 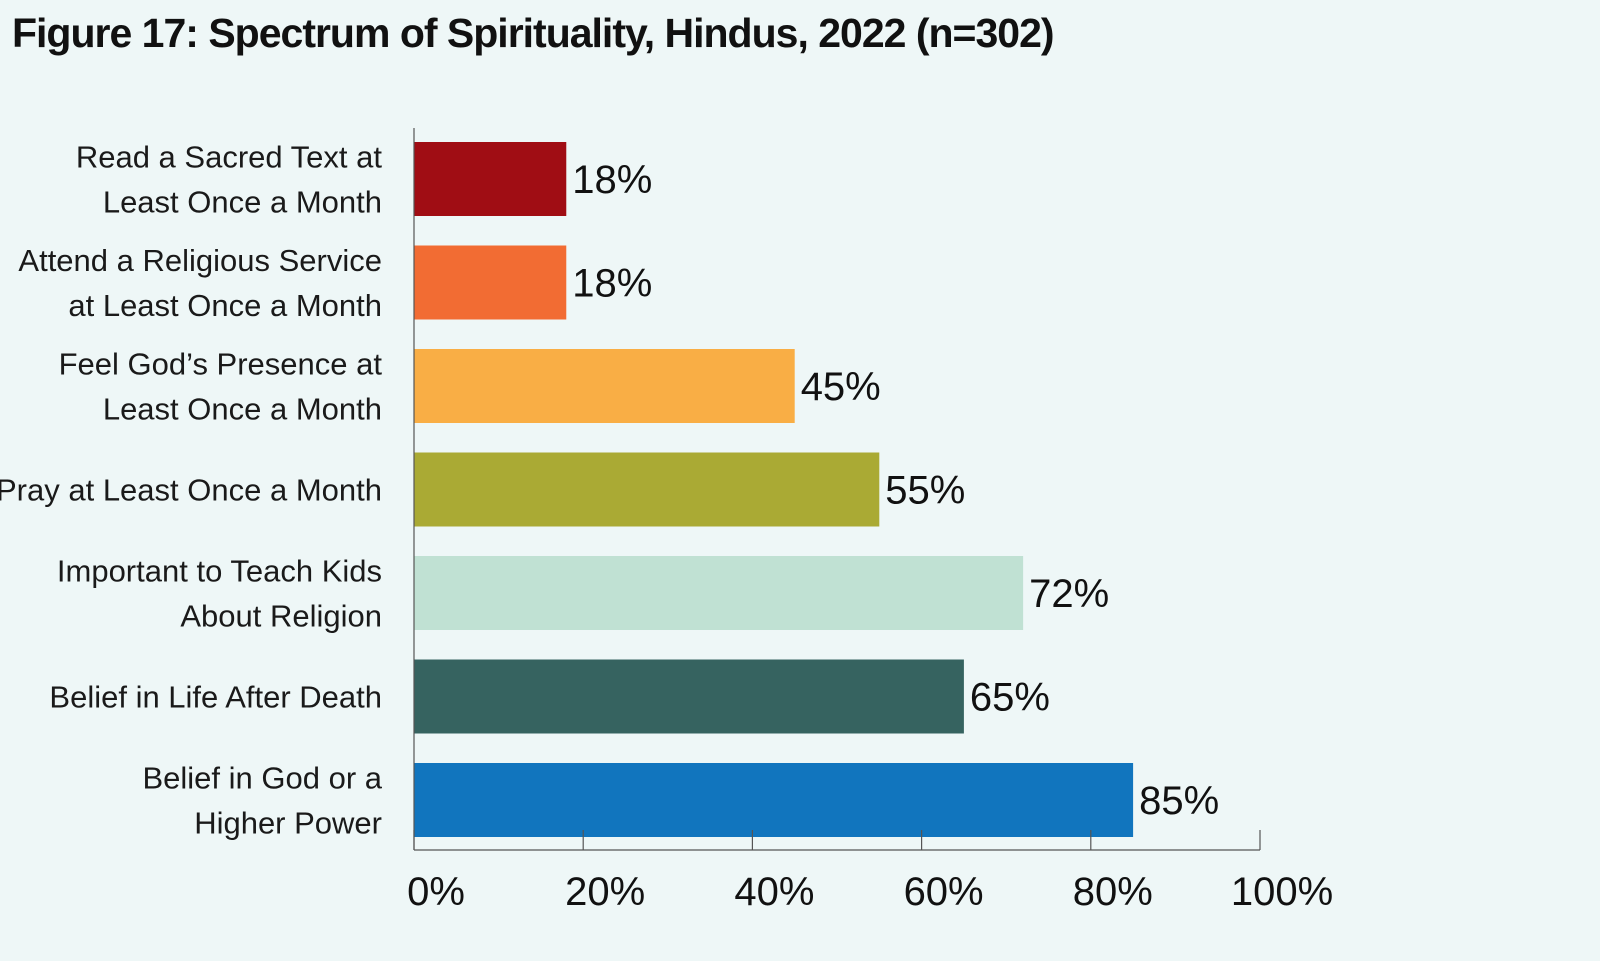 I want to click on category-label-line: Belief in Life After Death, so click(x=215, y=697).